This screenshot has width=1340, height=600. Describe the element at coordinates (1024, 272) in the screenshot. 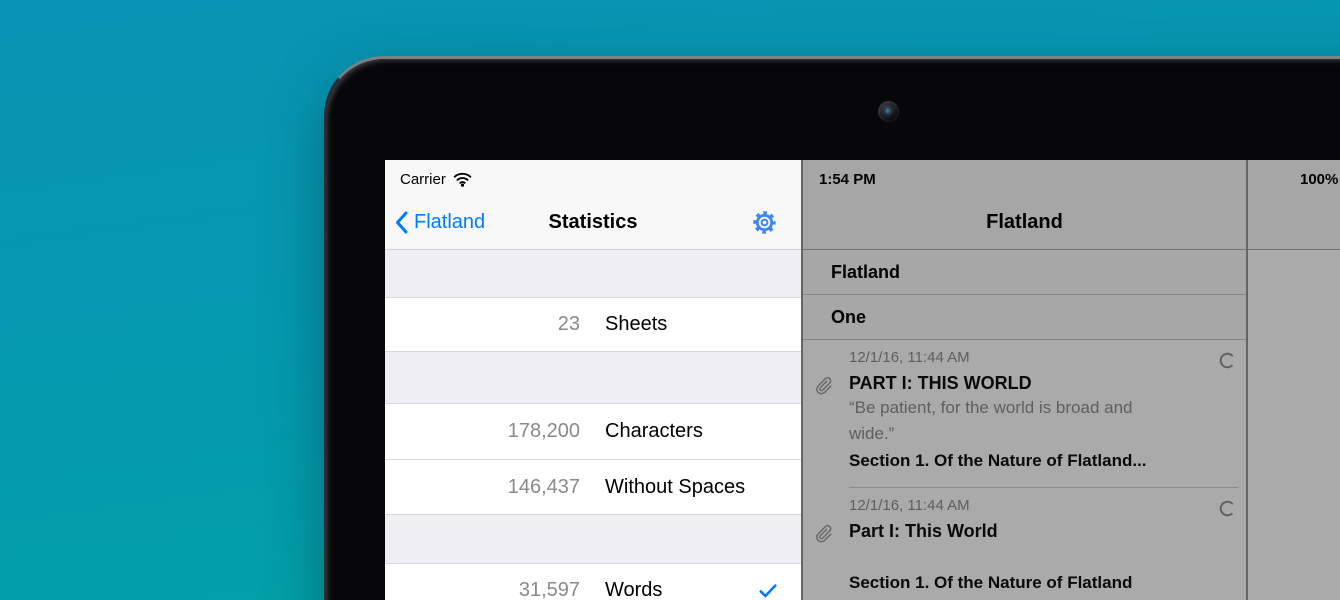

I see `group-row-flatland: Flatland` at that location.